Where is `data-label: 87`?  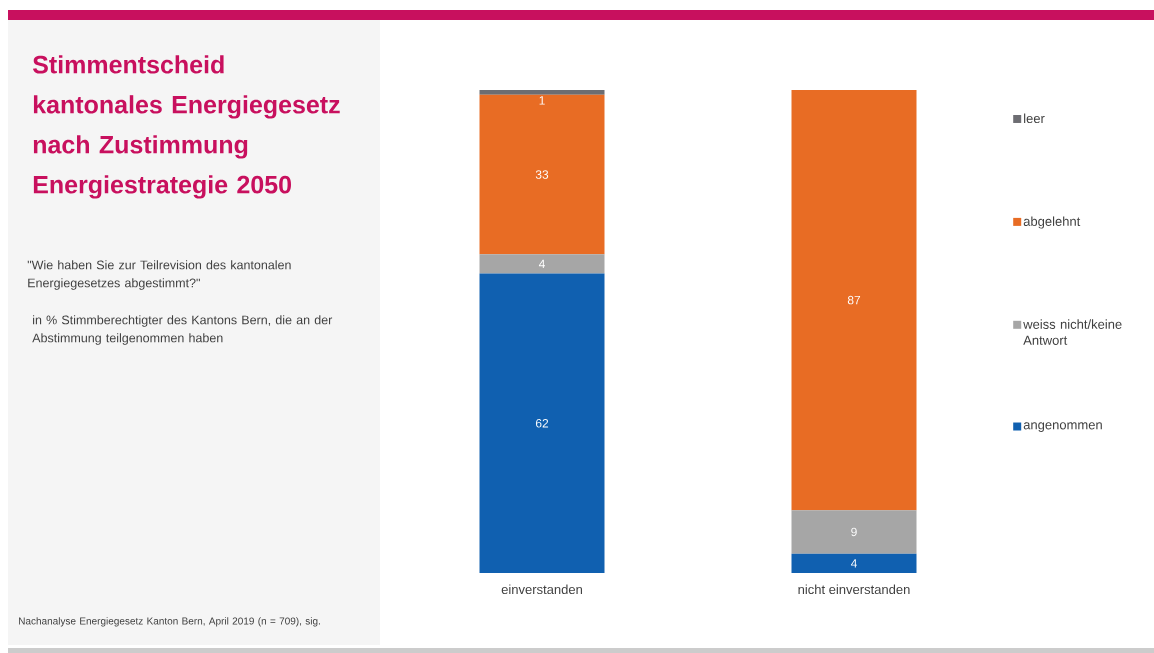
data-label: 87 is located at coordinates (854, 300).